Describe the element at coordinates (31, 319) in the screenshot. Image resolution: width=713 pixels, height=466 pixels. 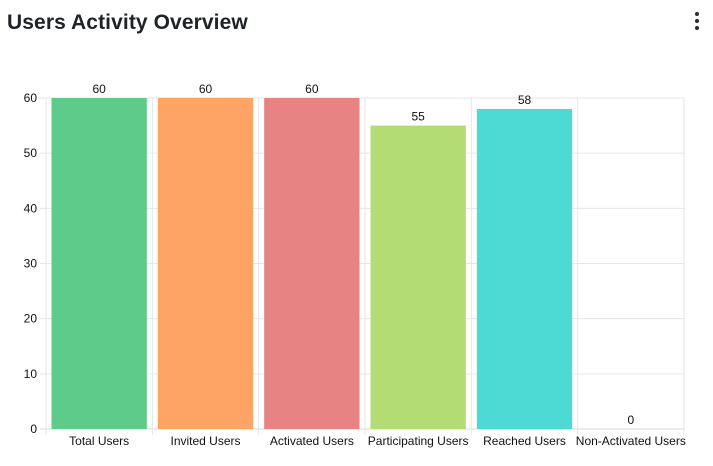
I see `y-tick-label: 20` at that location.